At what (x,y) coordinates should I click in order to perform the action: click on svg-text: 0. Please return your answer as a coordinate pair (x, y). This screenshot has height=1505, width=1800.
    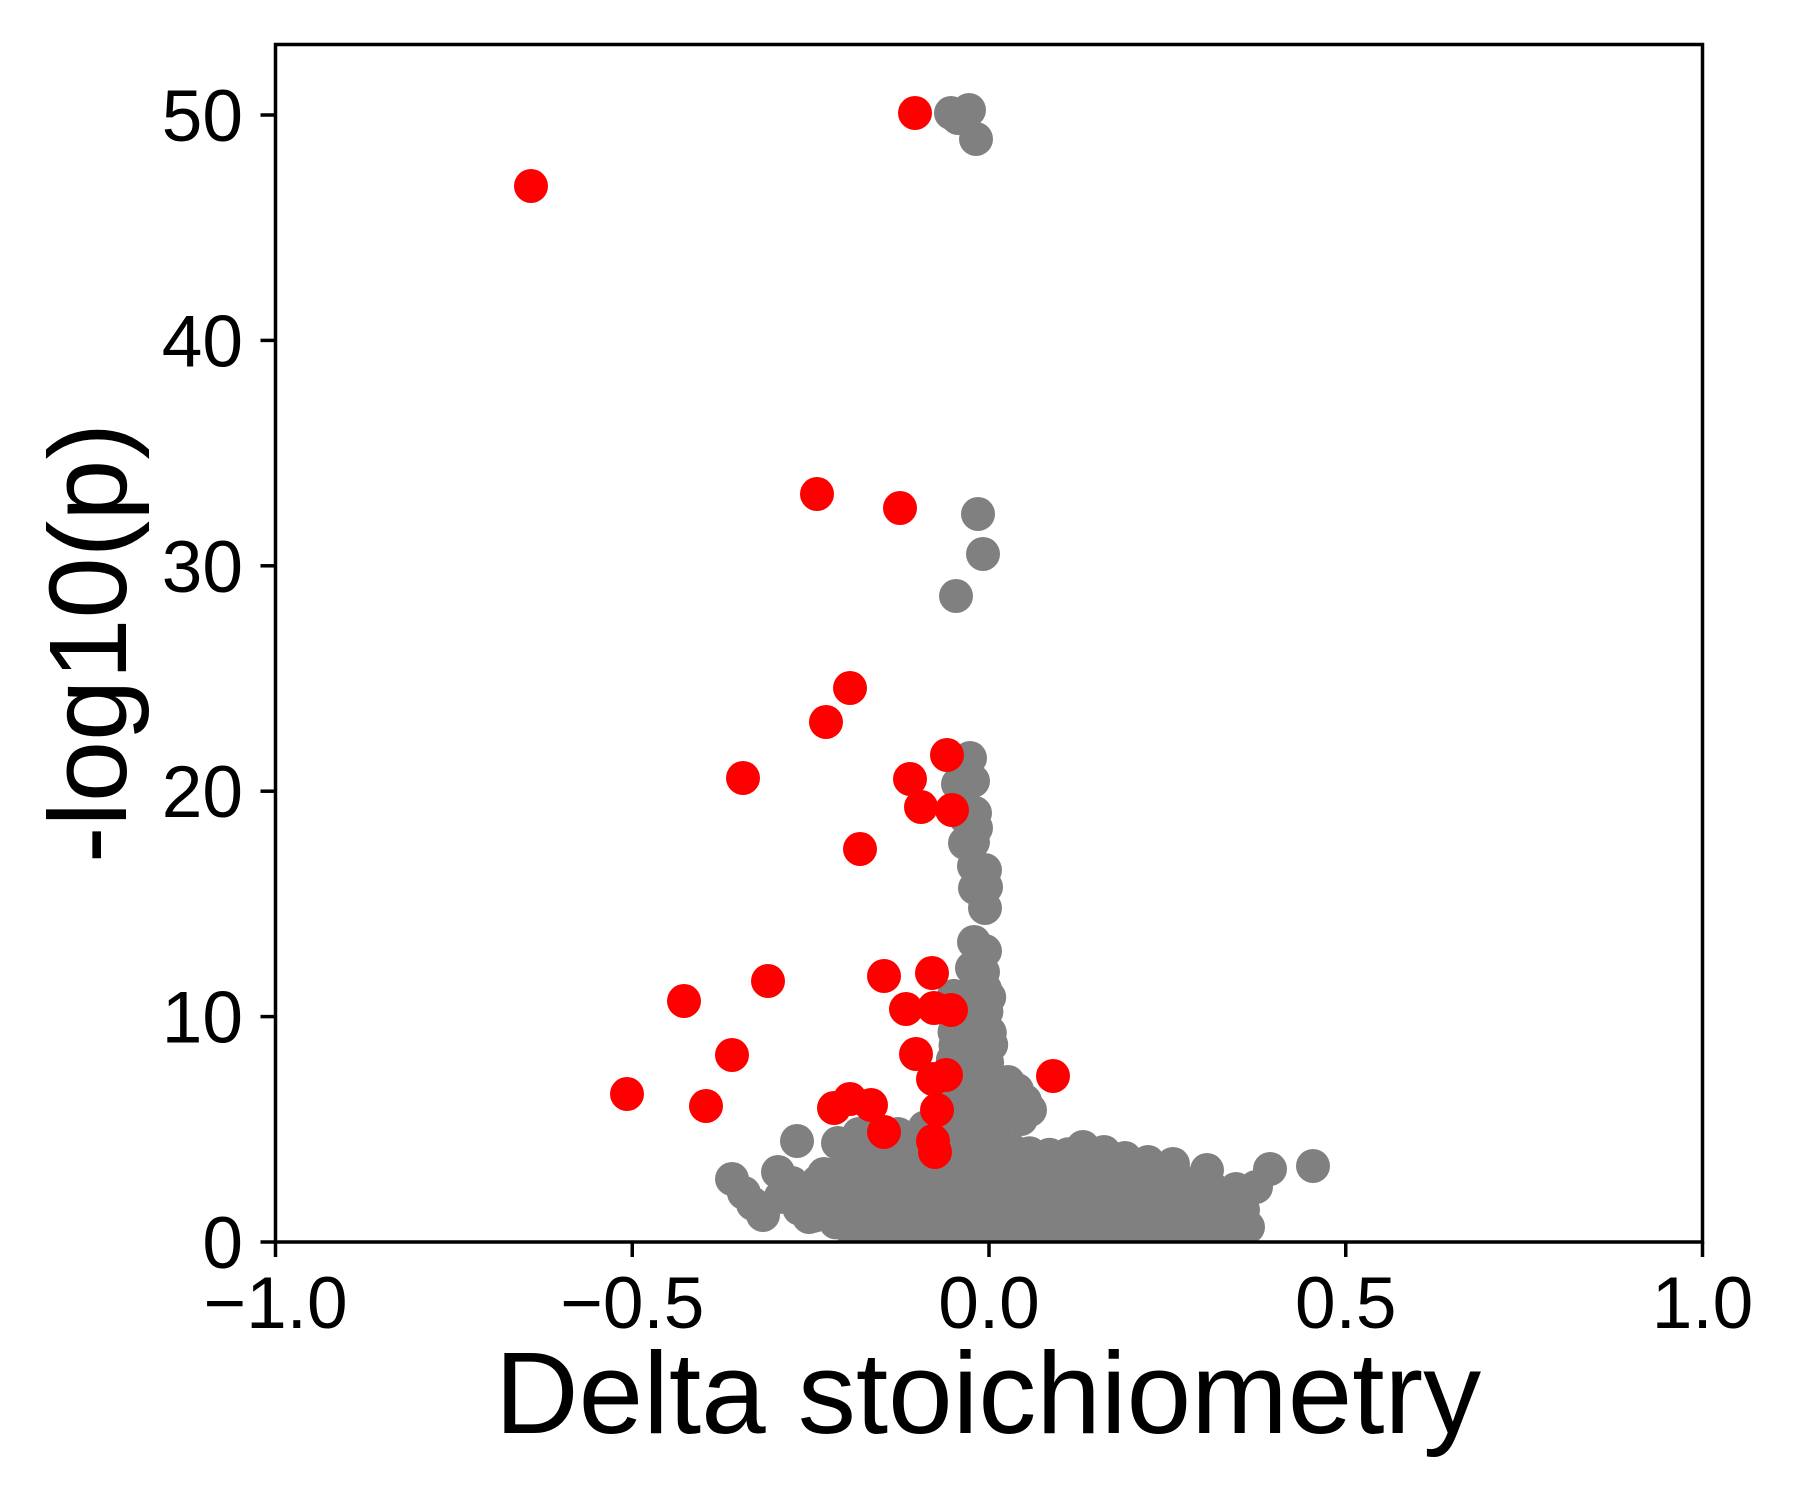
    Looking at the image, I should click on (222, 1243).